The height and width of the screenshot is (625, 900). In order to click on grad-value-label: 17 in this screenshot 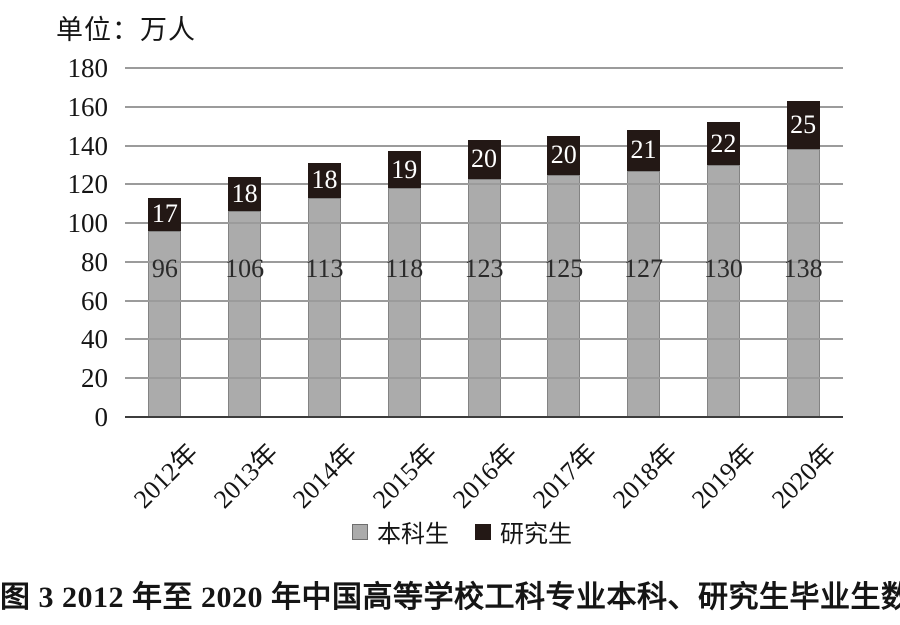, I will do `click(164, 214)`.